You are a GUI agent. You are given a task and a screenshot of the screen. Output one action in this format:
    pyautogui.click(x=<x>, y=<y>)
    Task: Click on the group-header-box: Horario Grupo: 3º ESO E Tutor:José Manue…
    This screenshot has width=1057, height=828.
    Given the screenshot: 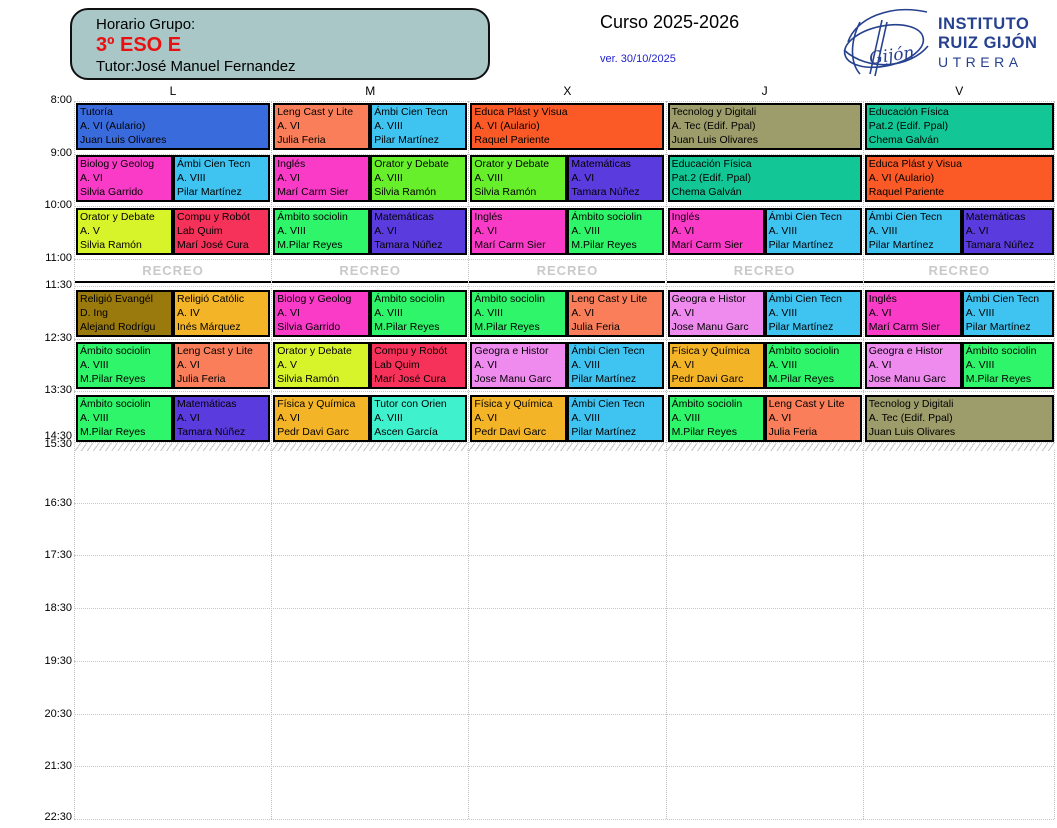 What is the action you would take?
    pyautogui.click(x=280, y=44)
    